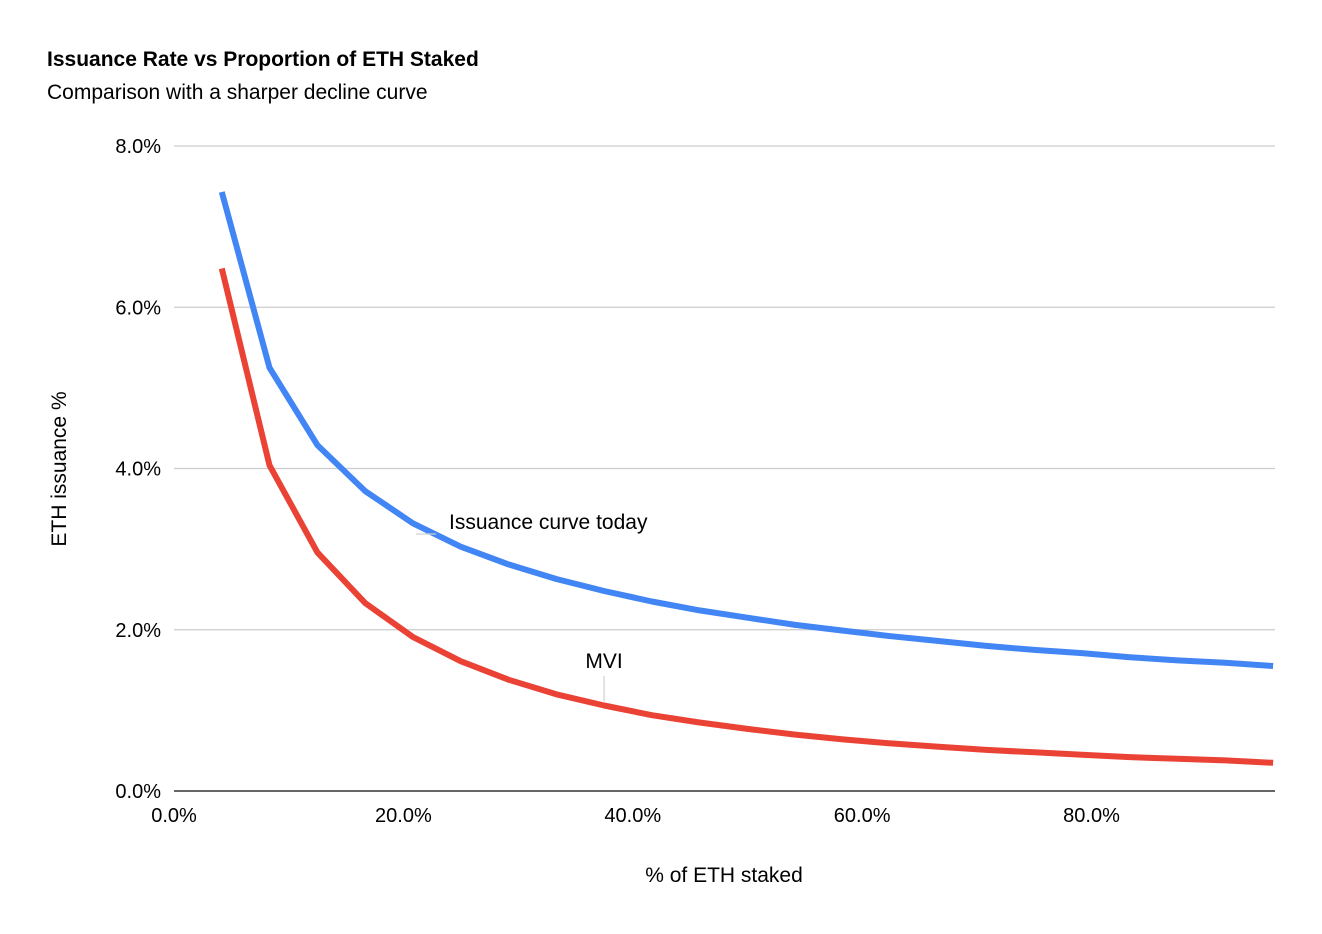  What do you see at coordinates (603, 661) in the screenshot?
I see `annotation-mvi: MVI` at bounding box center [603, 661].